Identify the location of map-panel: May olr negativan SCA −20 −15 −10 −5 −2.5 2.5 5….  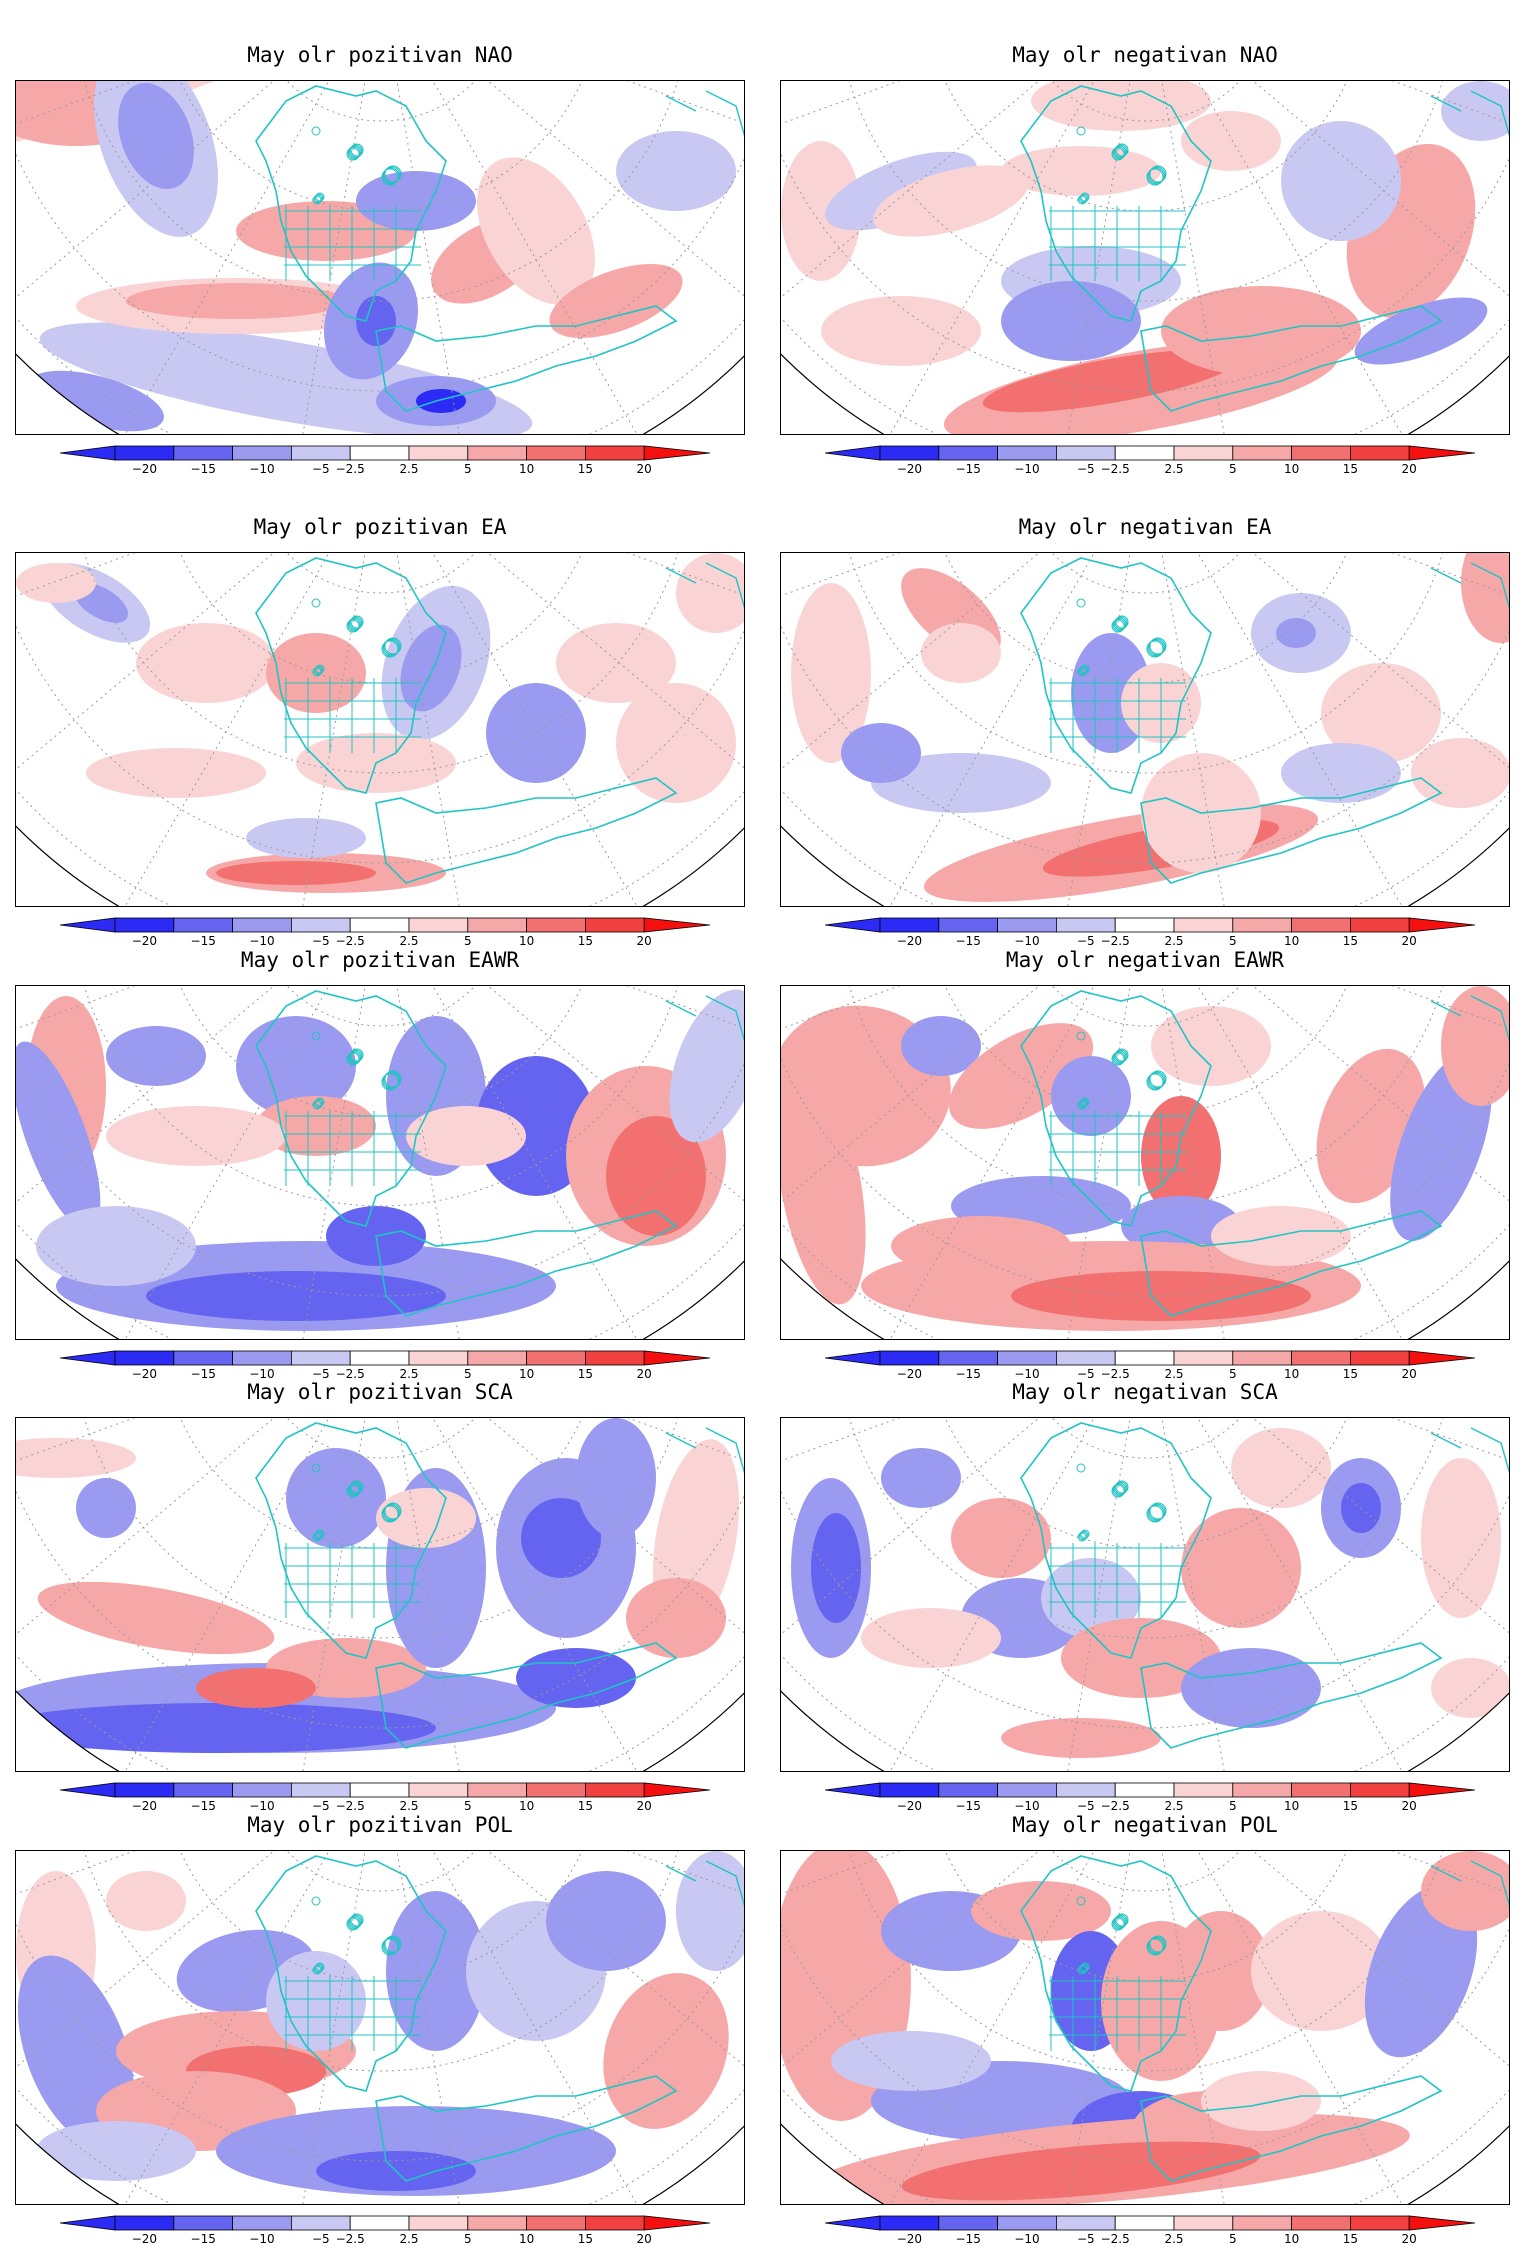
(1145, 1596).